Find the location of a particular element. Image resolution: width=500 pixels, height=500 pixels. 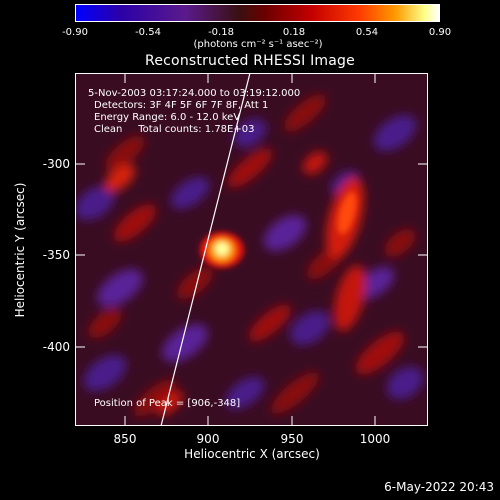

clean-counts: Clean Total counts: 1.78E+03 is located at coordinates (174, 129).